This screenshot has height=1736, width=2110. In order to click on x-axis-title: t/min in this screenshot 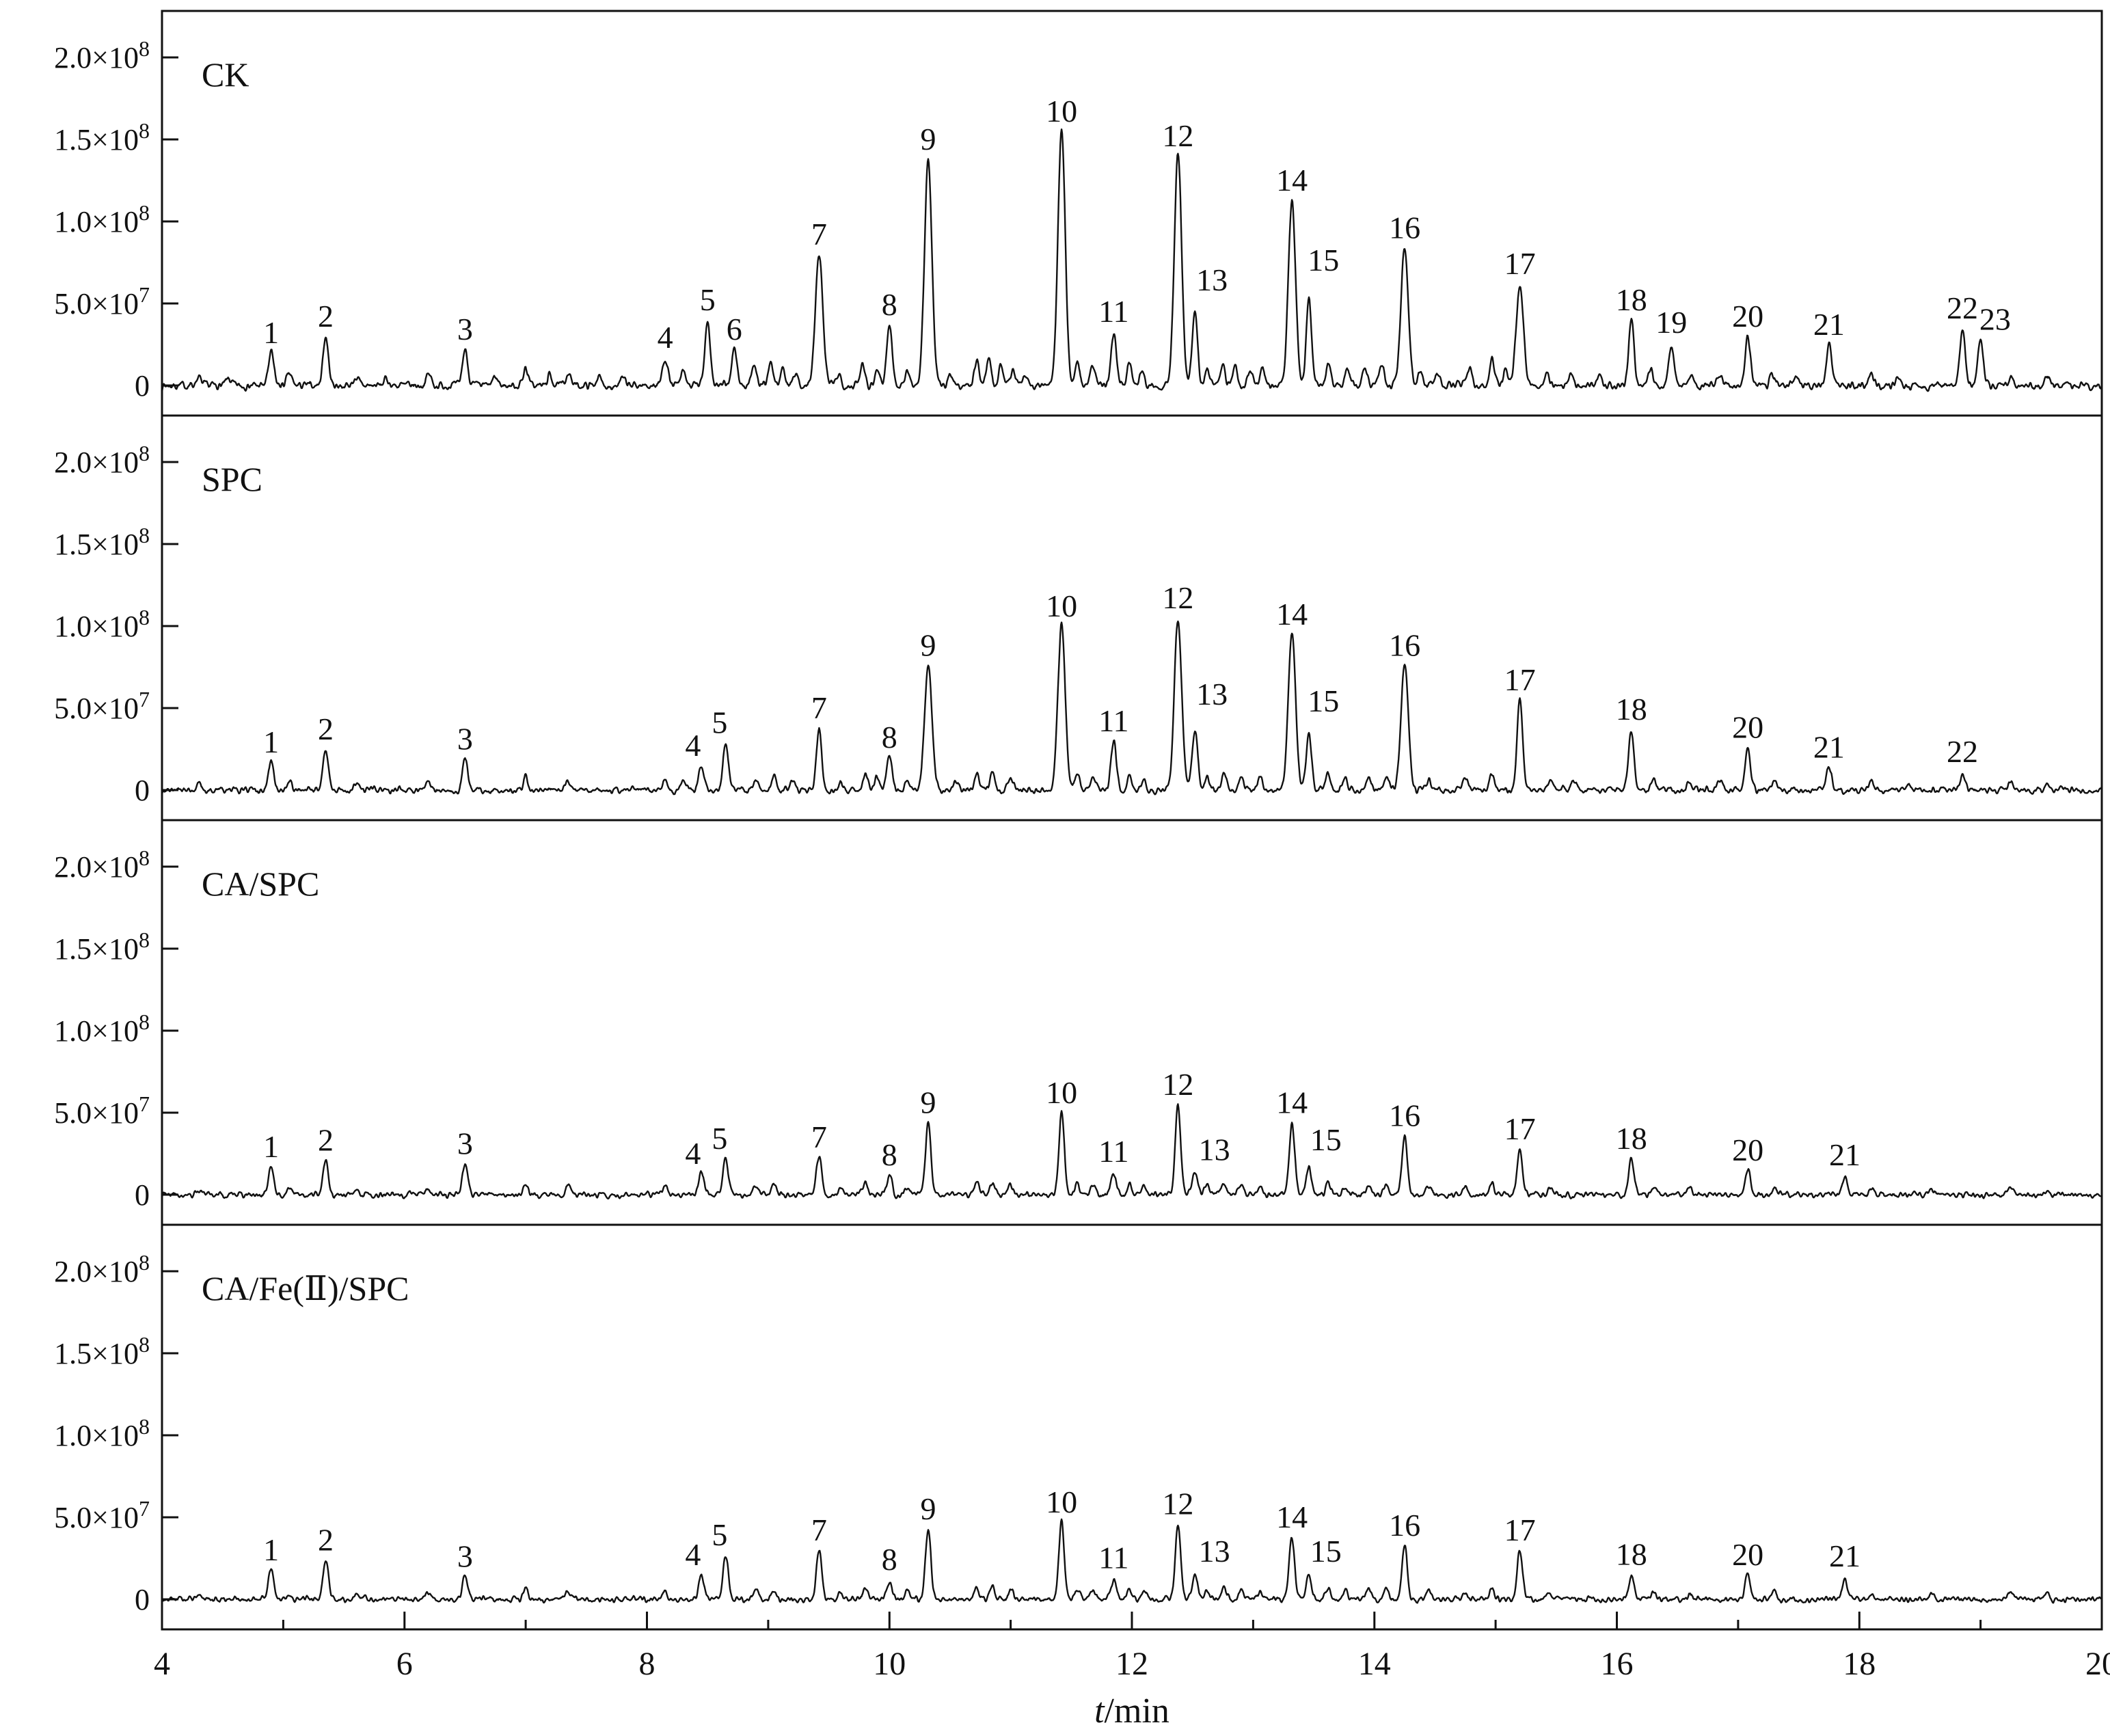, I will do `click(1131, 1711)`.